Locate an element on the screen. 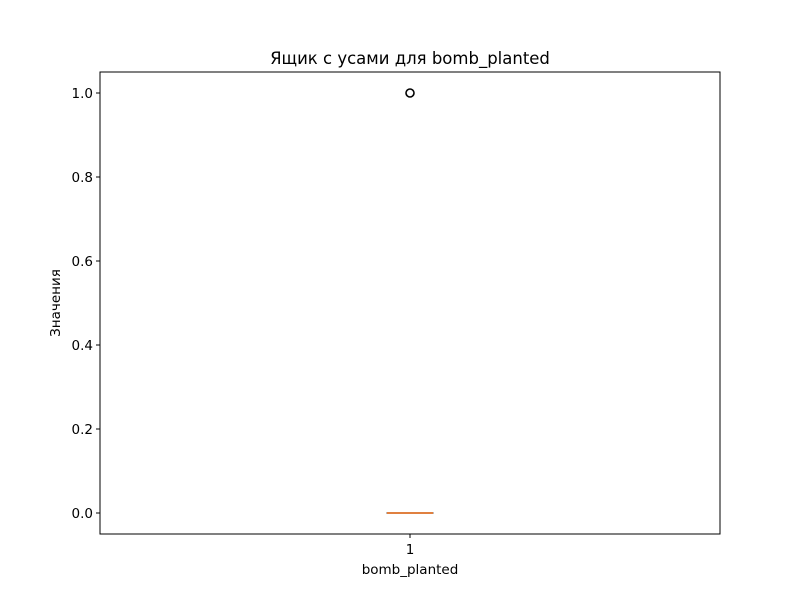  outlier-point is located at coordinates (410, 93).